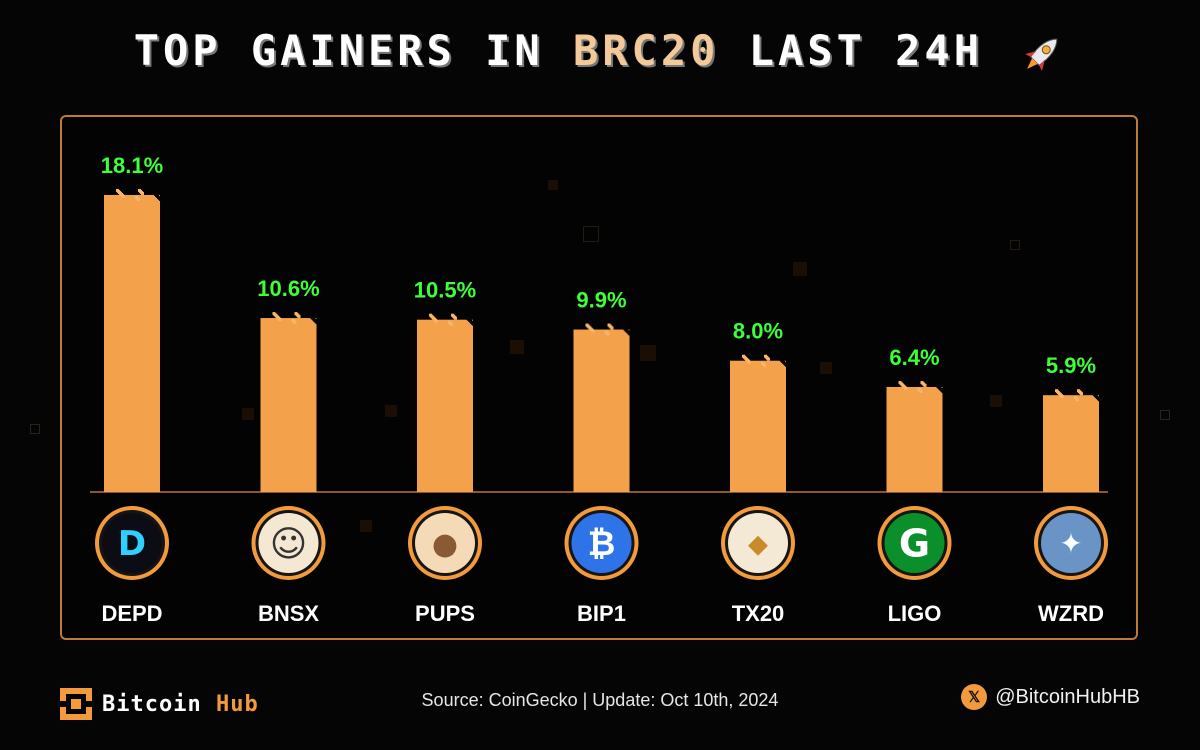 The height and width of the screenshot is (750, 1200). Describe the element at coordinates (601, 410) in the screenshot. I see `bar-bip1` at that location.